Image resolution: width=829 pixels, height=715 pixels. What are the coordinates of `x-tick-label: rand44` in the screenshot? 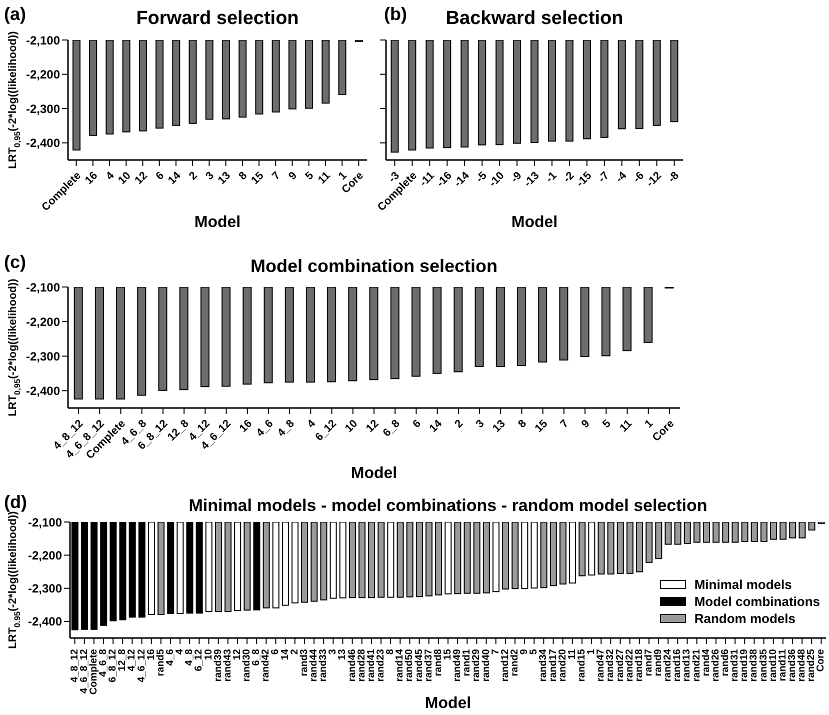 It's located at (314, 665).